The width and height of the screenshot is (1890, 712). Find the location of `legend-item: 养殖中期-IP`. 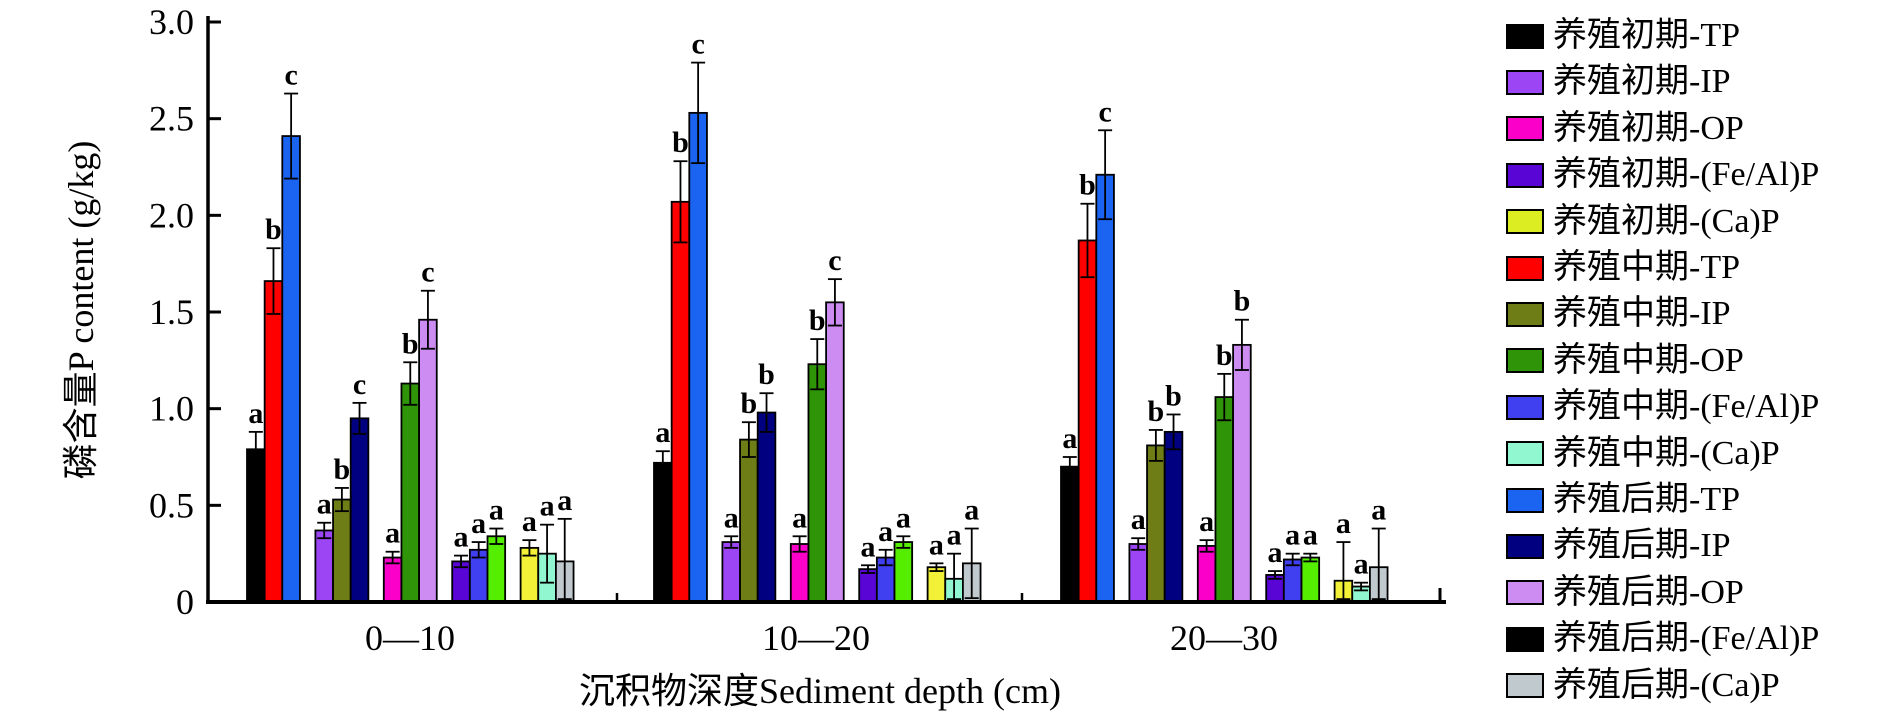

legend-item: 养殖中期-IP is located at coordinates (1618, 314).